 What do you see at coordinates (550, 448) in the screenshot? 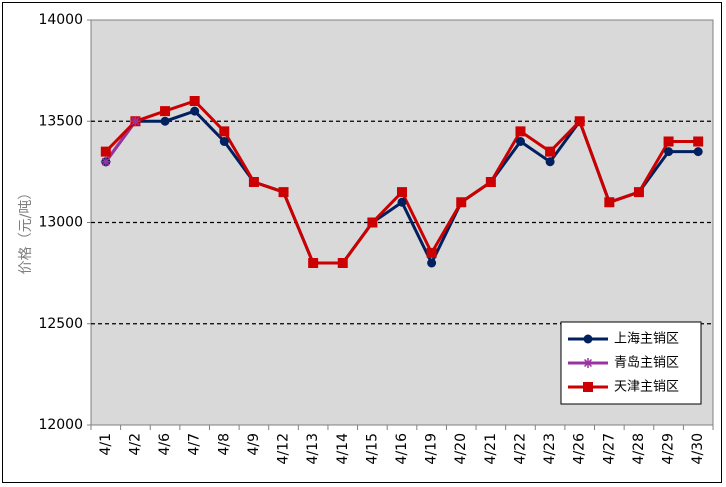
I see `x-tick-label: 4/23` at bounding box center [550, 448].